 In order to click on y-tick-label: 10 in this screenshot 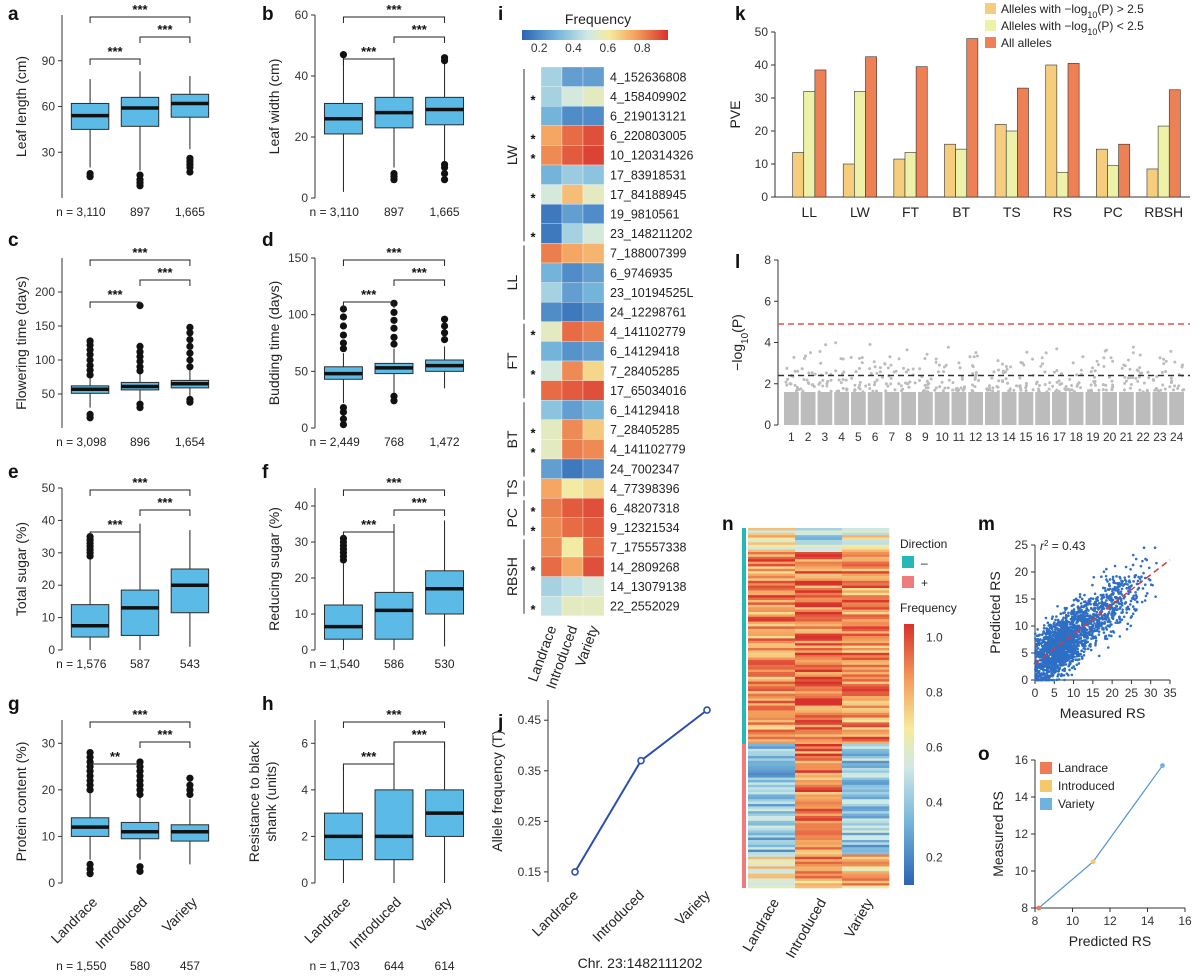, I will do `click(49, 618)`.